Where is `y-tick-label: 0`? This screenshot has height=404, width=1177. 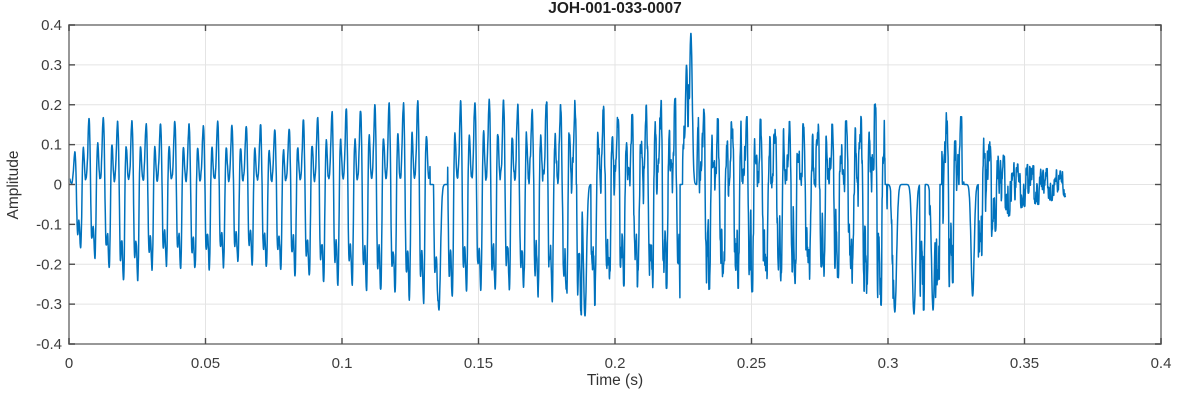
y-tick-label: 0 is located at coordinates (58, 185).